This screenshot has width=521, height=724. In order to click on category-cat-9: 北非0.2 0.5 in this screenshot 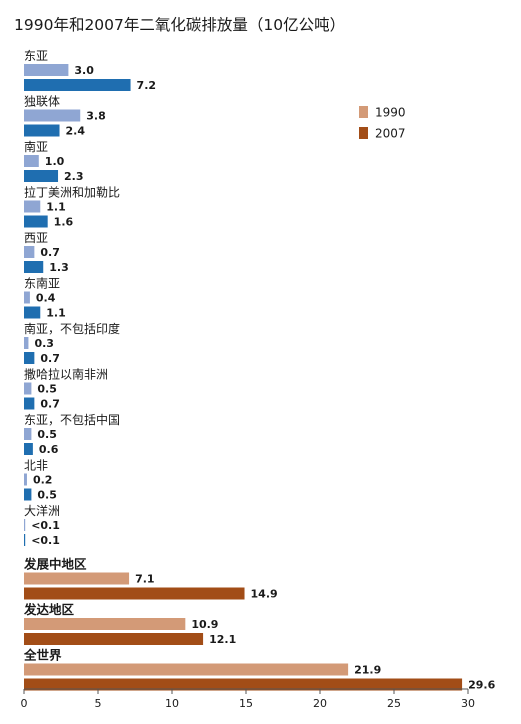, I will do `click(40, 480)`.